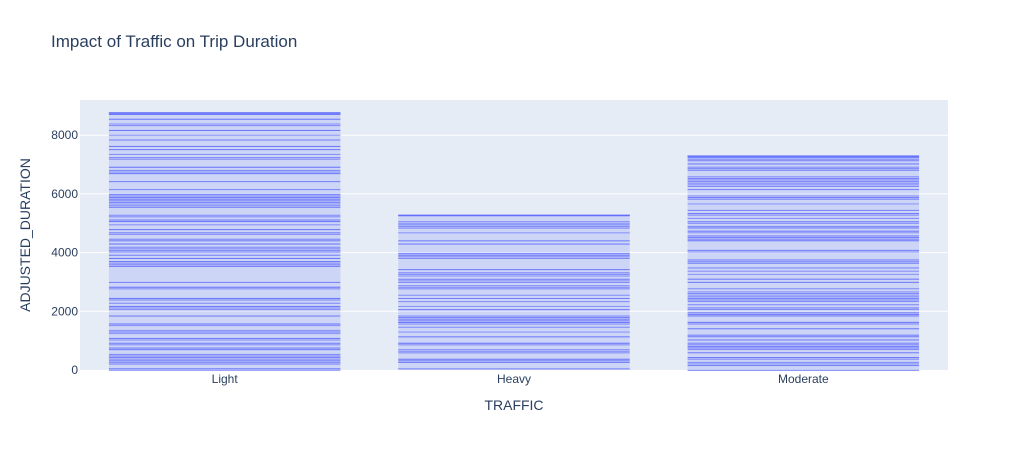  Describe the element at coordinates (174, 41) in the screenshot. I see `chart-title: Impact of Traffic on Trip Duration` at that location.